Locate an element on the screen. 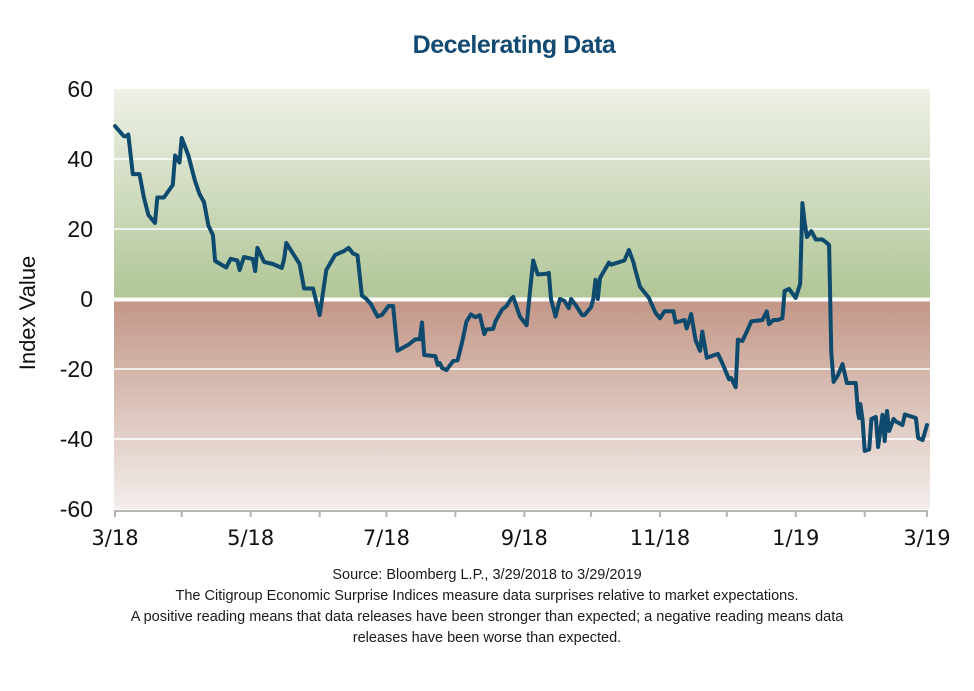 This screenshot has width=974, height=691. x-tick-label: 7/18 is located at coordinates (386, 538).